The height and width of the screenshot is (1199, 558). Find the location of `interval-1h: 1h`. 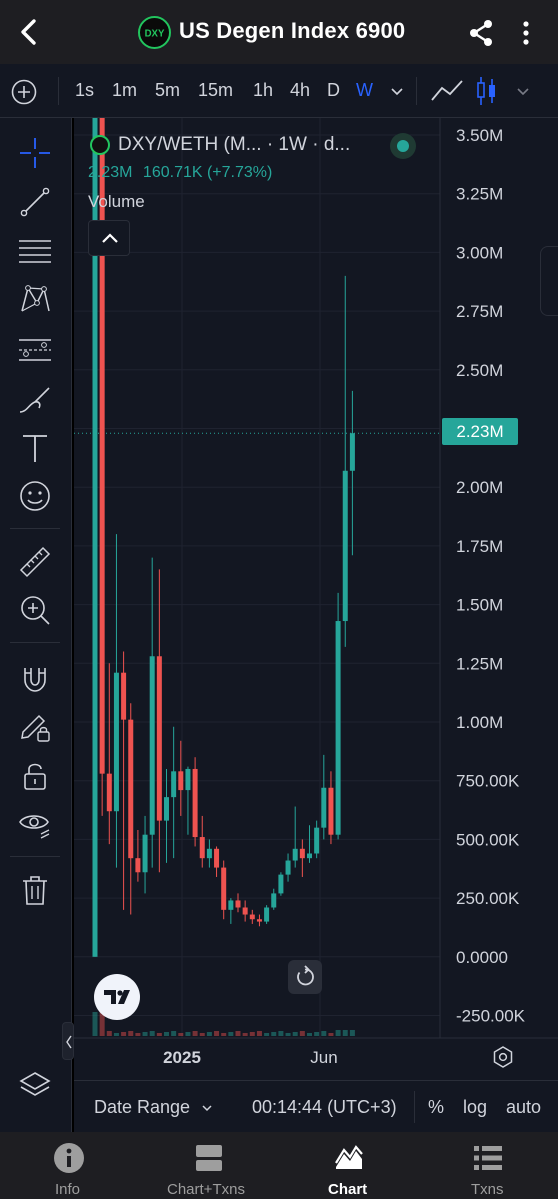

interval-1h: 1h is located at coordinates (263, 90).